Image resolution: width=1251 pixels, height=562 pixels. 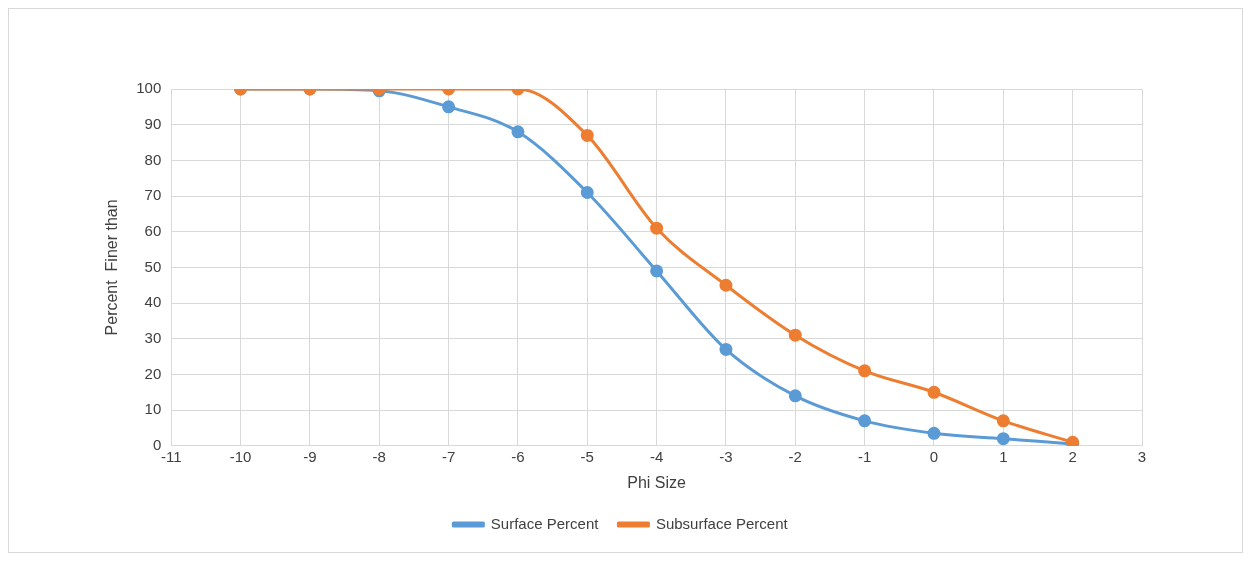 What do you see at coordinates (153, 230) in the screenshot?
I see `y-tick-label: 60` at bounding box center [153, 230].